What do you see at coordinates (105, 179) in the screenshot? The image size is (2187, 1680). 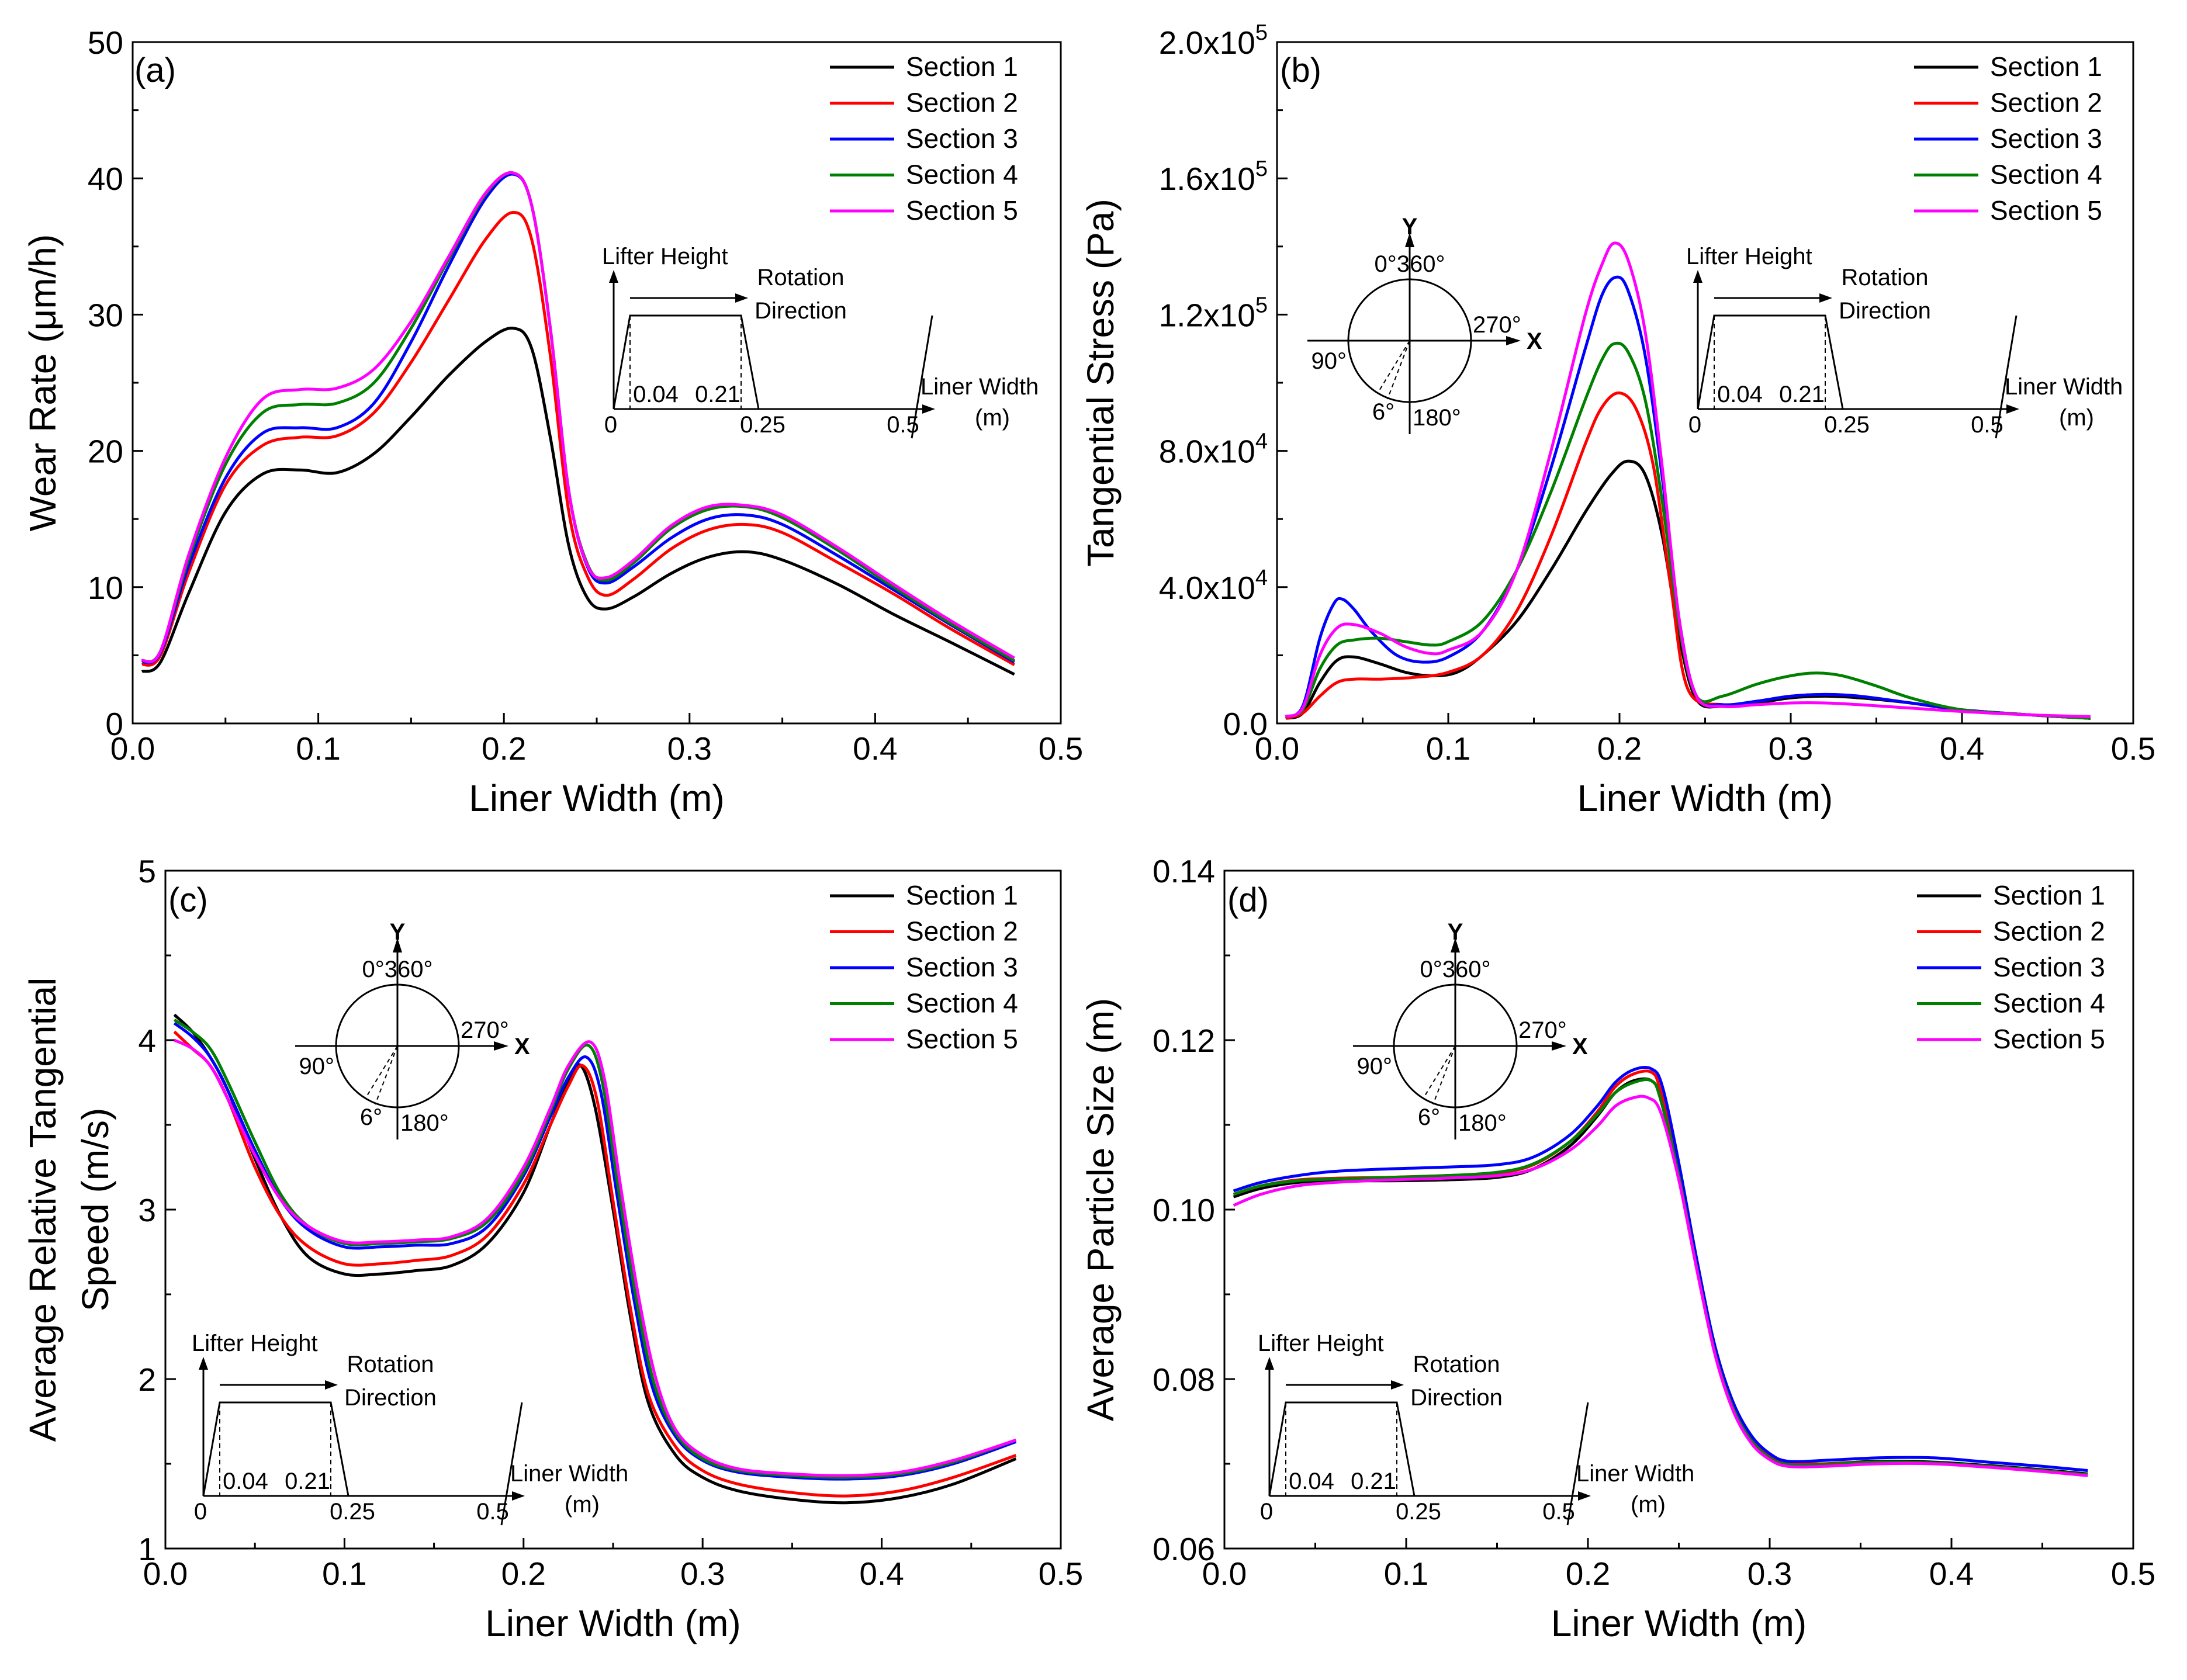 I see `y-tick-label: 40` at bounding box center [105, 179].